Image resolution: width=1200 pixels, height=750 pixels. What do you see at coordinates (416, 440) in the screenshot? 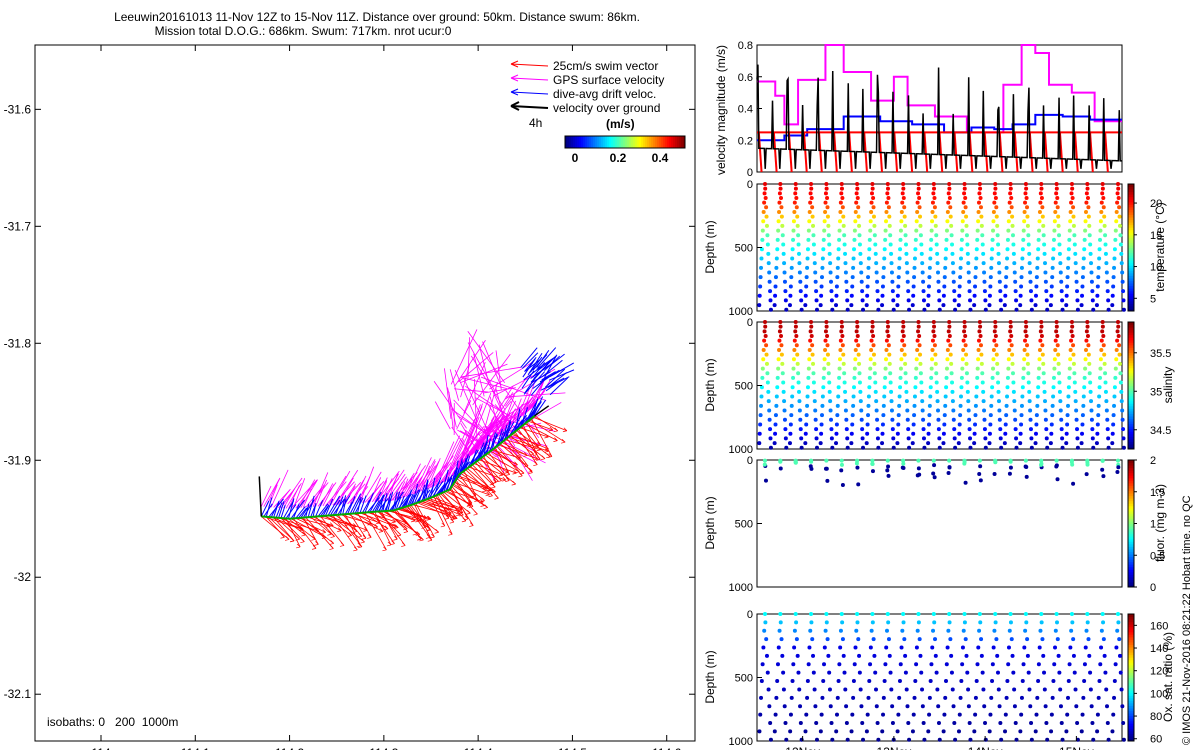
I see `map-vectors` at bounding box center [416, 440].